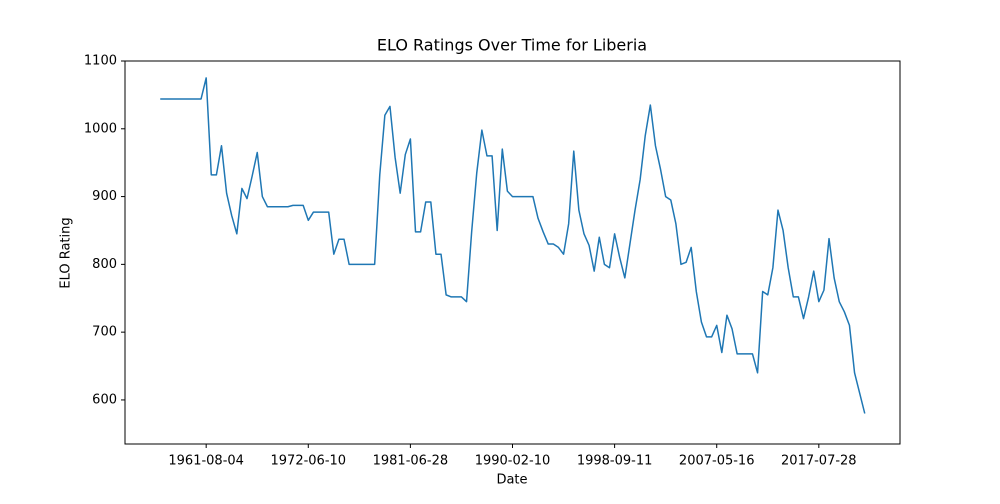  Describe the element at coordinates (717, 461) in the screenshot. I see `x-tick-label: 2007-05-16` at that location.